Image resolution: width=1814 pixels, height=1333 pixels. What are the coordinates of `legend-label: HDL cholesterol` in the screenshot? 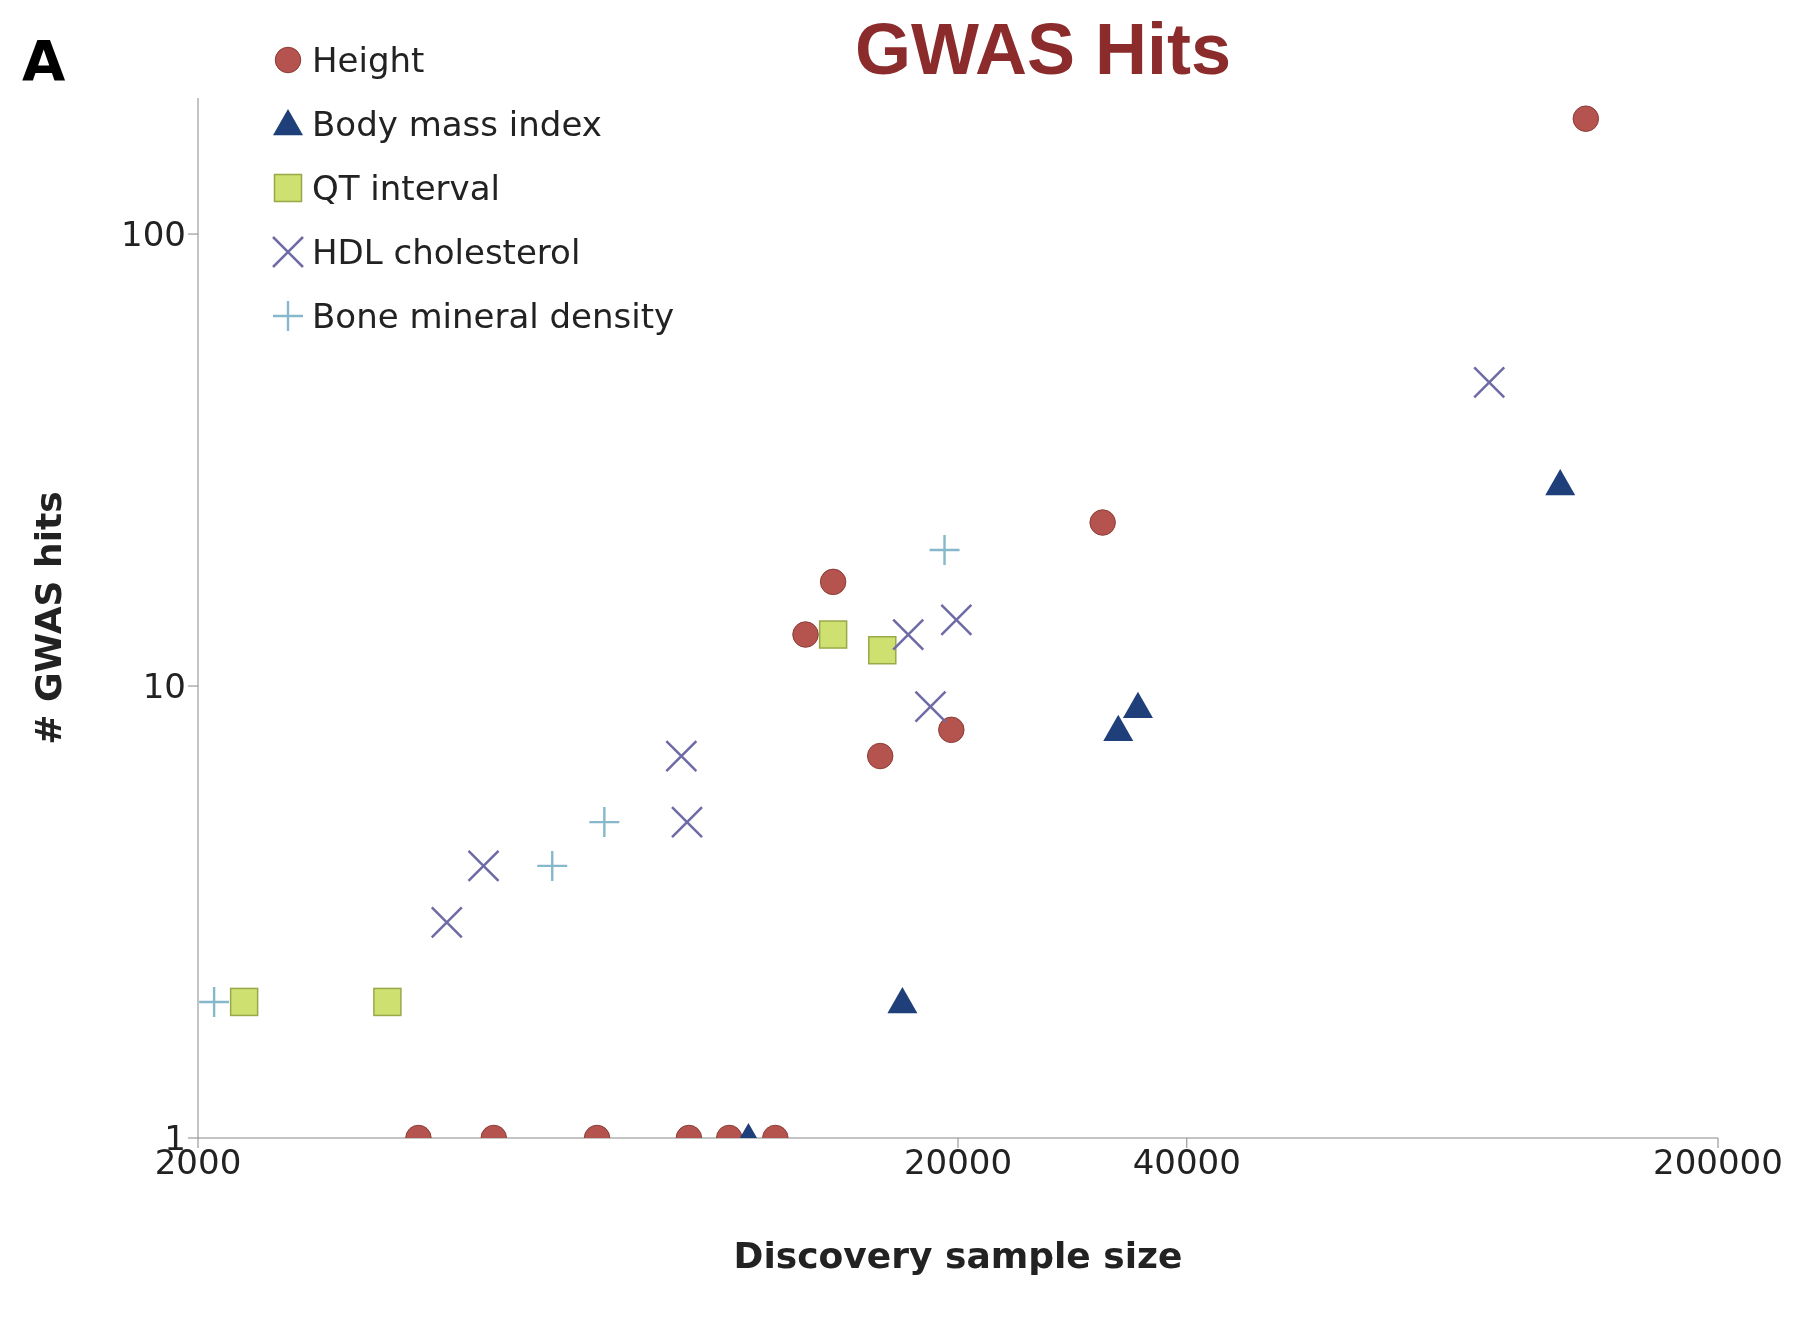 It's located at (446, 252).